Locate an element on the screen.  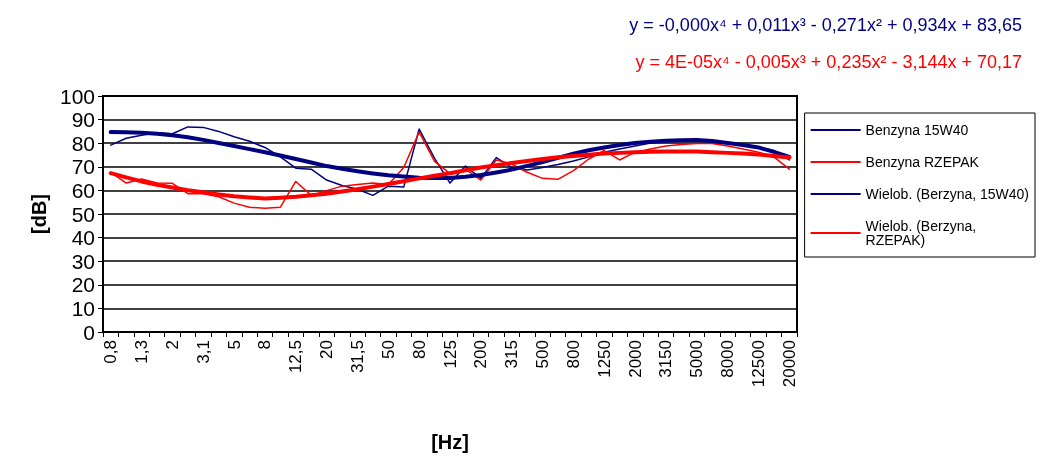
x-tick-label: 500 is located at coordinates (543, 354).